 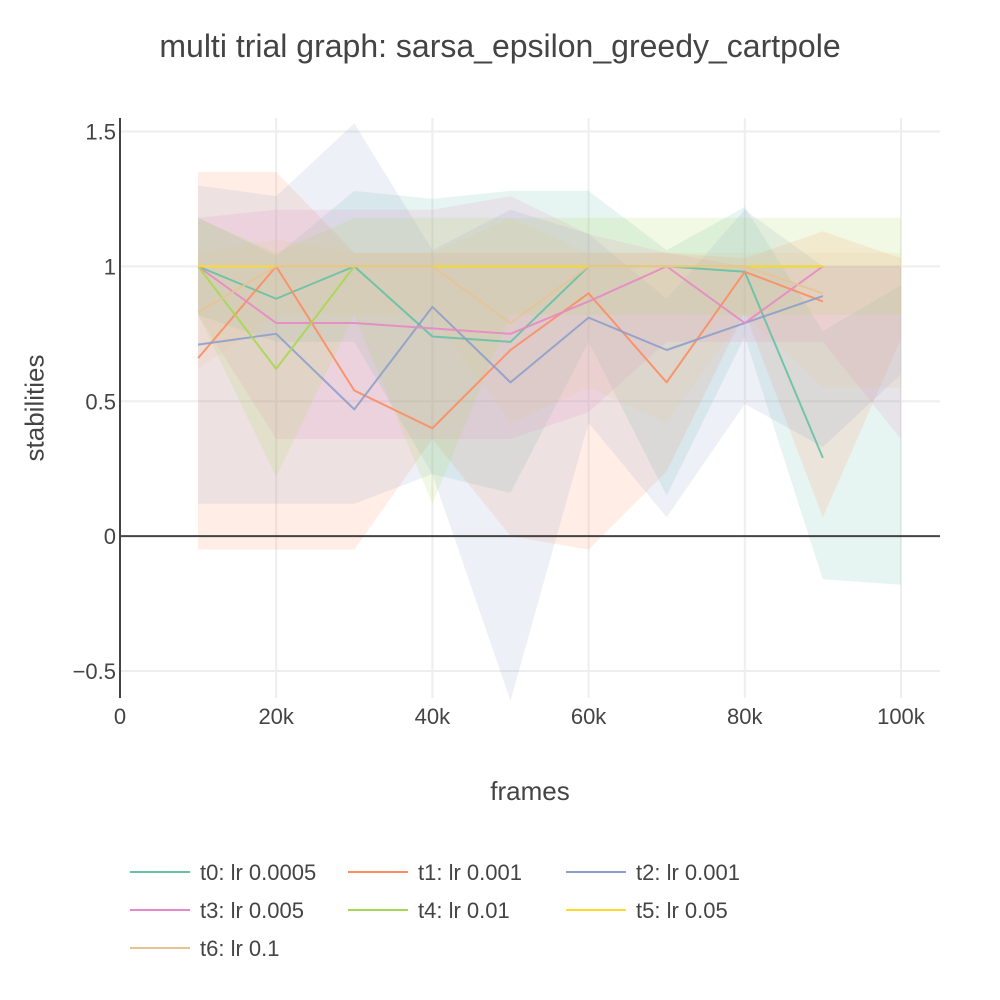 I want to click on legend-item: t4: lr 0.01, so click(x=429, y=910).